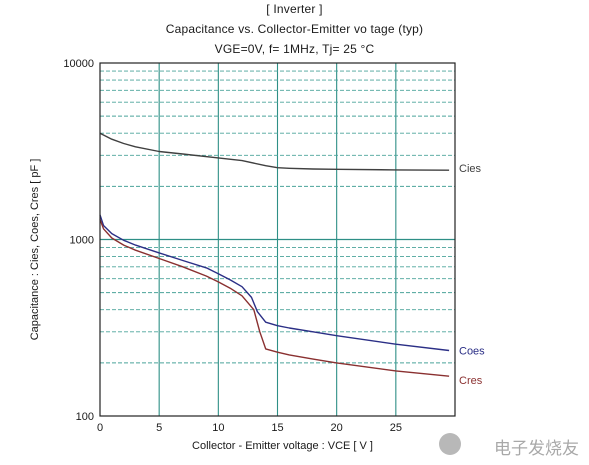  What do you see at coordinates (472, 352) in the screenshot?
I see `series-label-coes: Coes` at bounding box center [472, 352].